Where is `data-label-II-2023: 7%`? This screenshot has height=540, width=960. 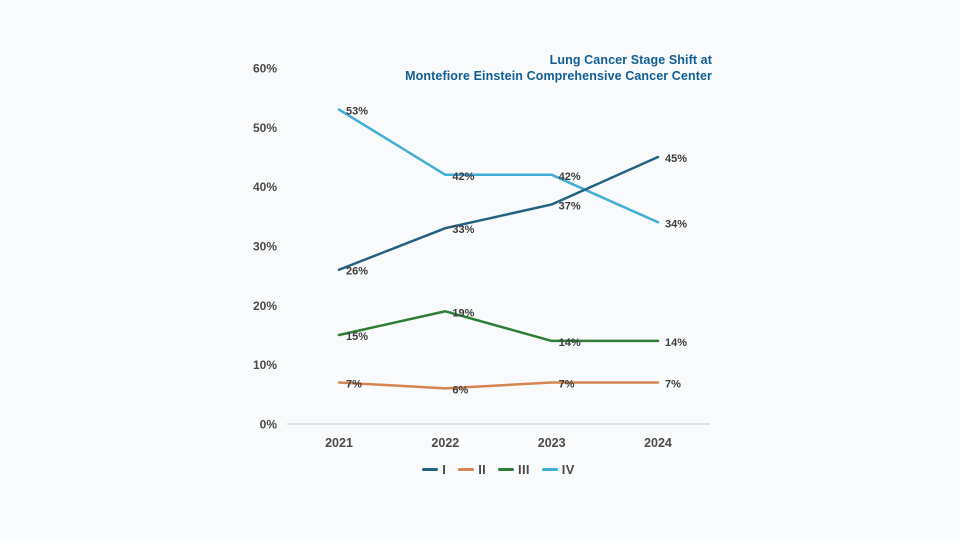 data-label-II-2023: 7% is located at coordinates (567, 384).